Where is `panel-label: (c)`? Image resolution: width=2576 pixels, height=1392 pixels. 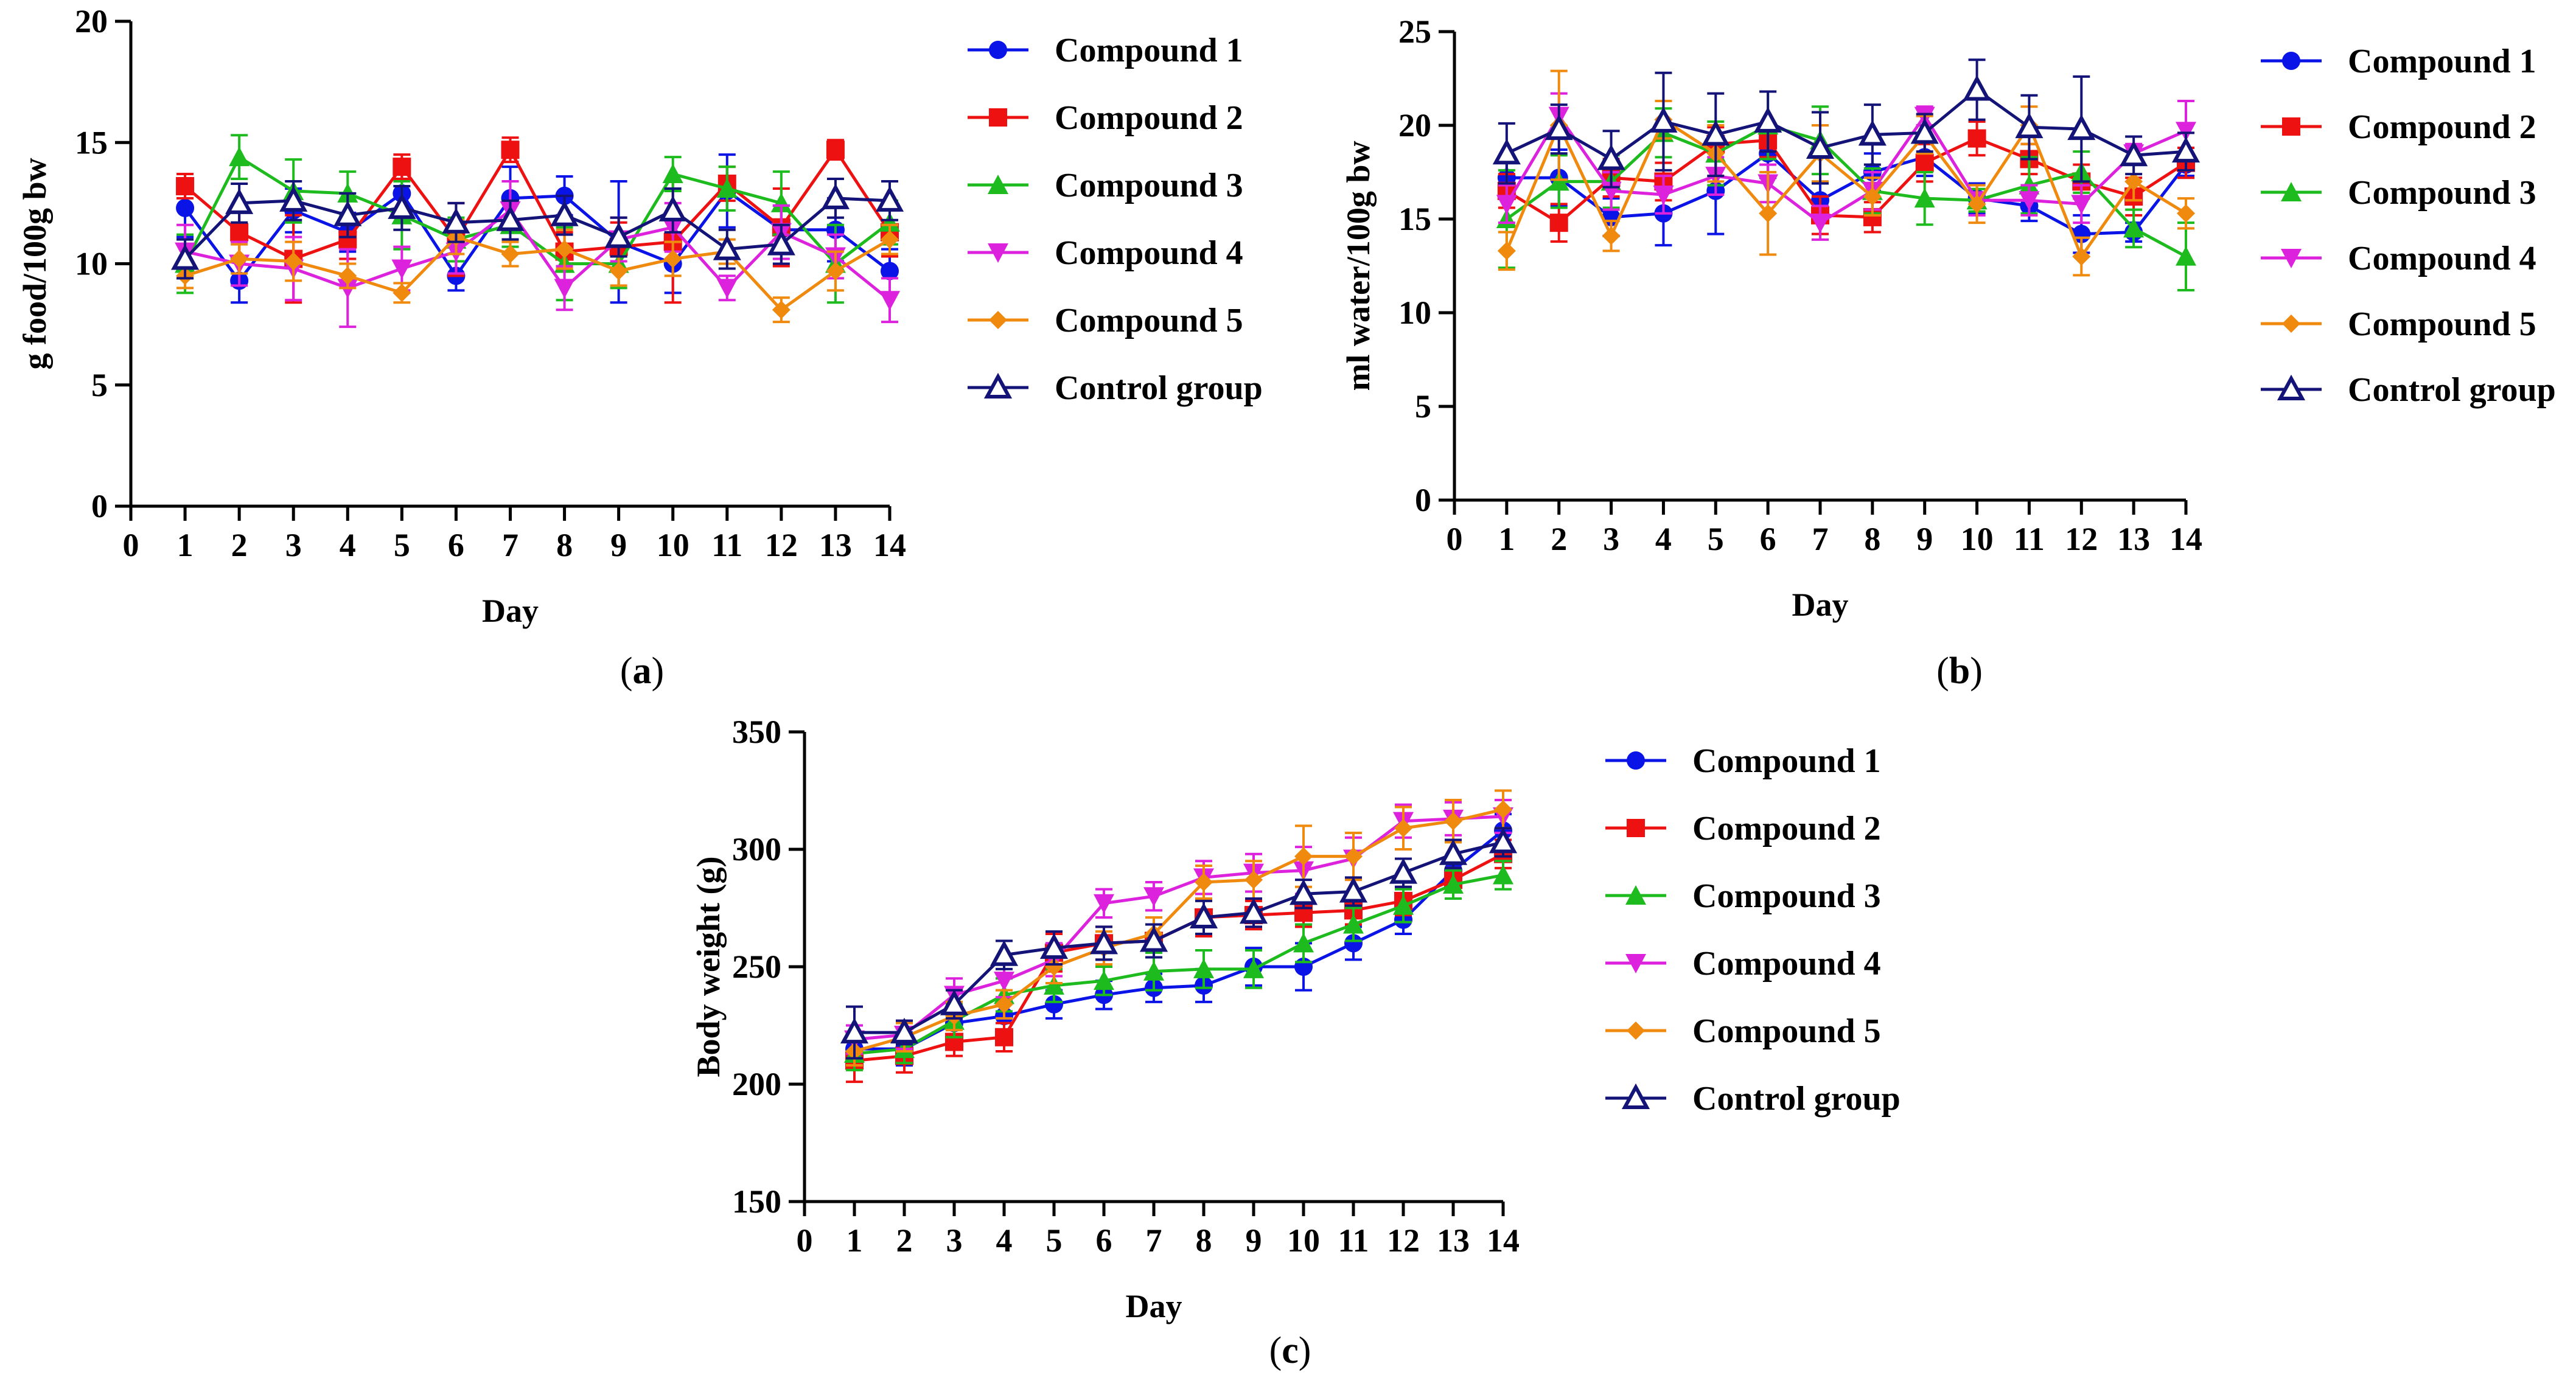 panel-label: (c) is located at coordinates (1290, 1350).